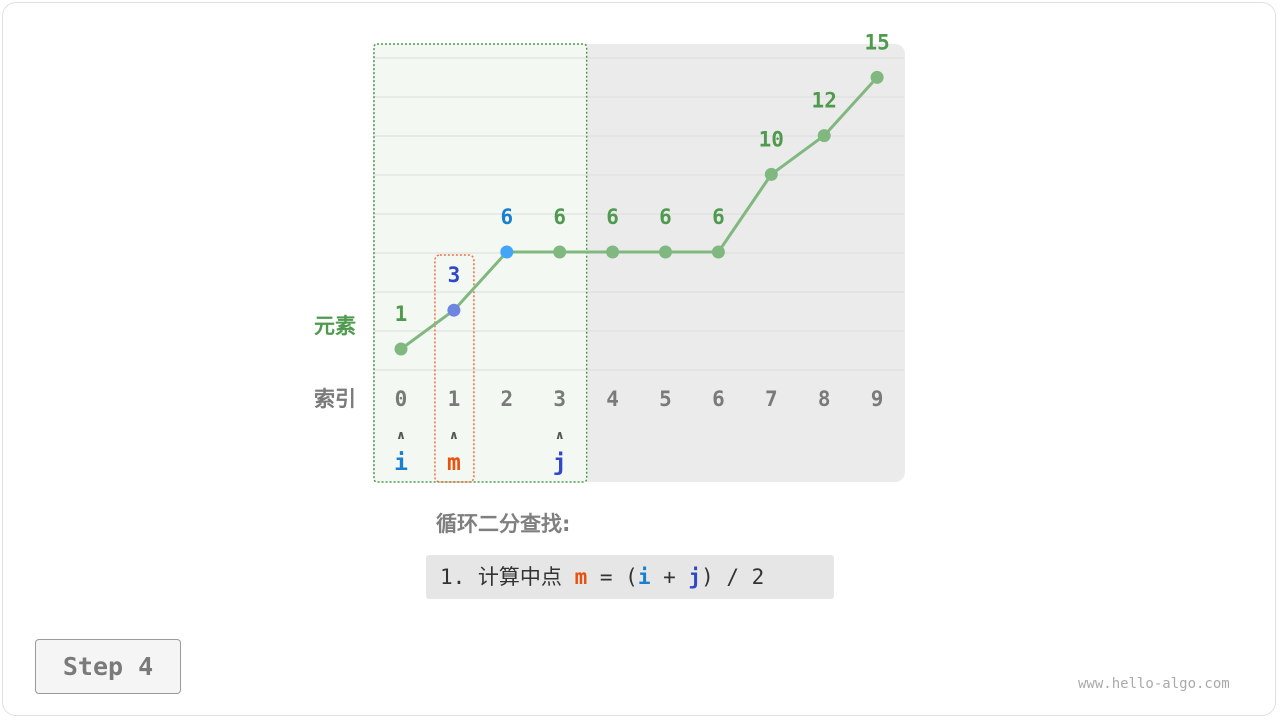 Image resolution: width=1280 pixels, height=720 pixels. What do you see at coordinates (335, 399) in the screenshot?
I see `row-label-indices: 索引` at bounding box center [335, 399].